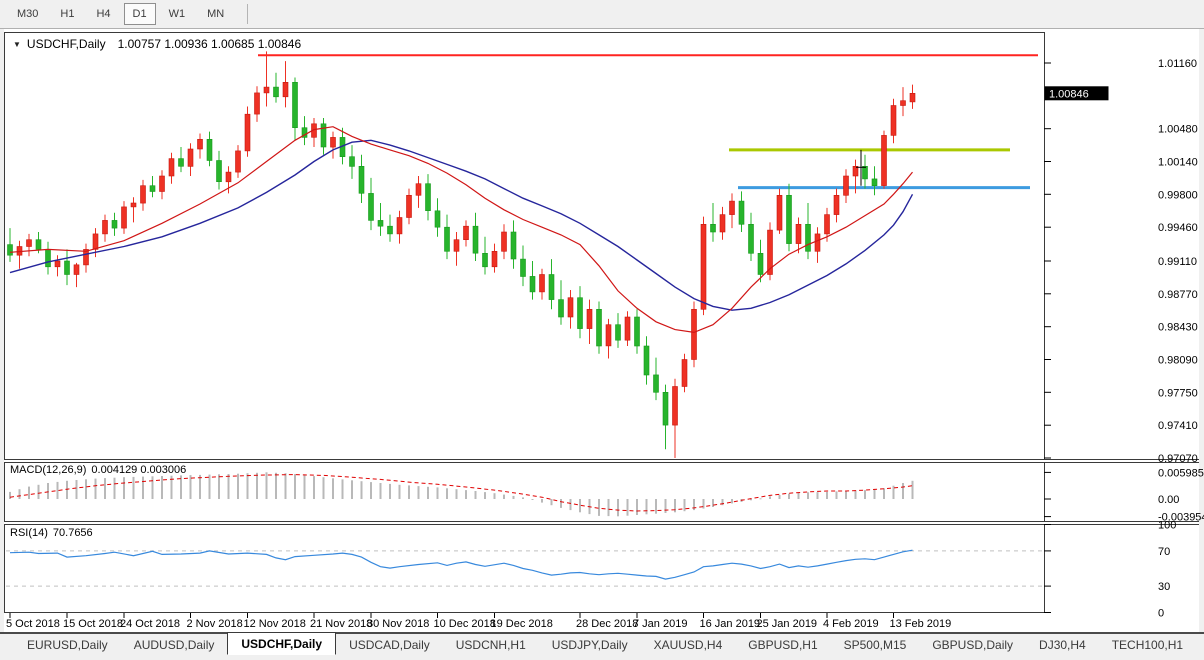  What do you see at coordinates (1121, 492) in the screenshot?
I see `panel-splitter` at bounding box center [1121, 492].